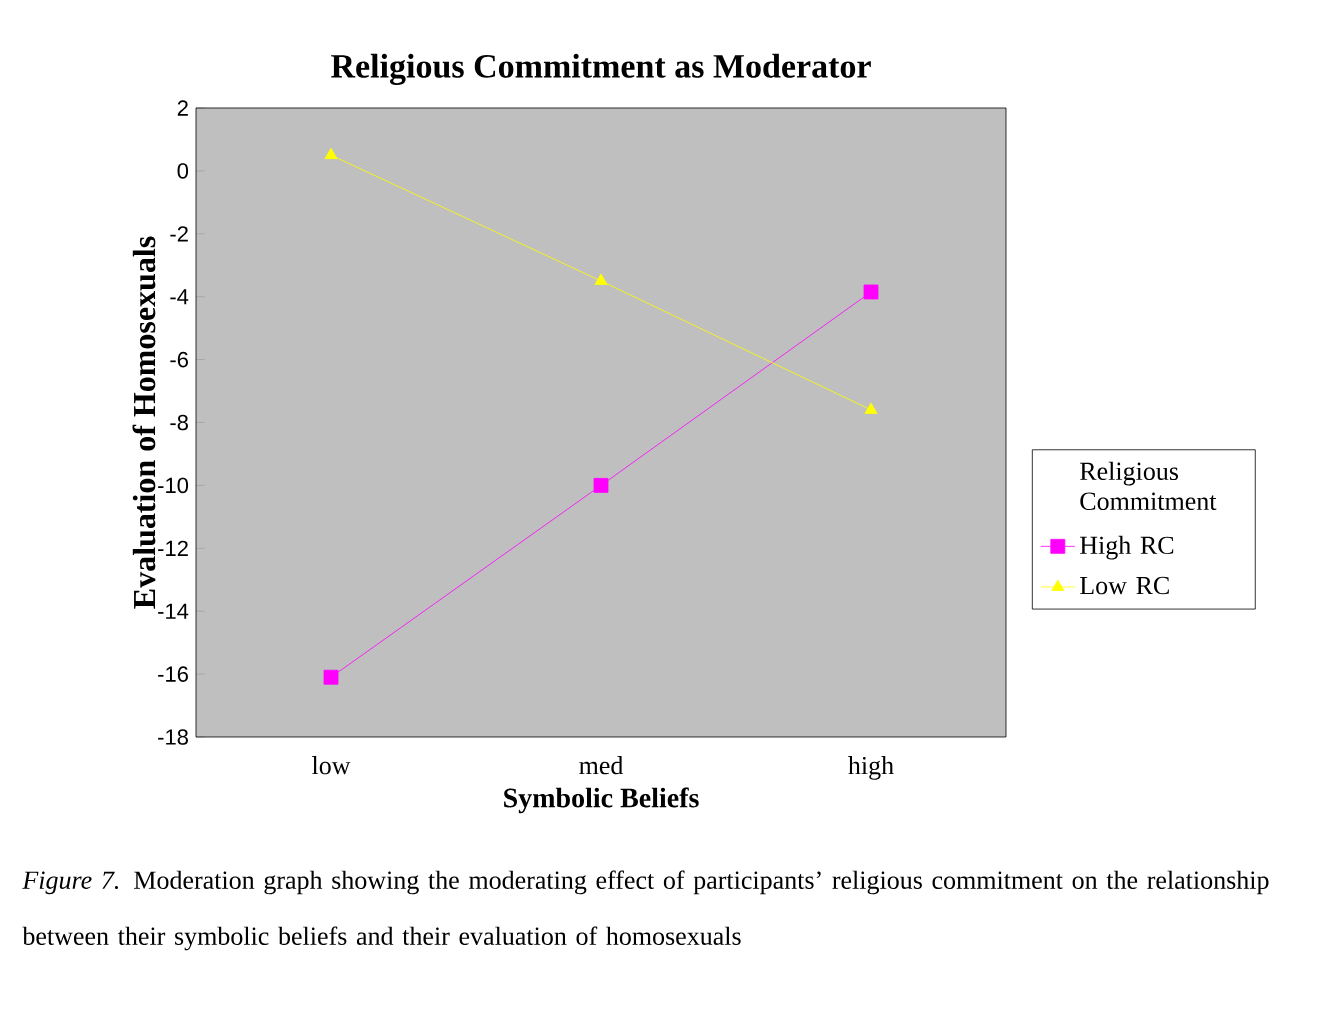 Image resolution: width=1333 pixels, height=1012 pixels. Describe the element at coordinates (179, 234) in the screenshot. I see `y-tick-label: -2` at that location.